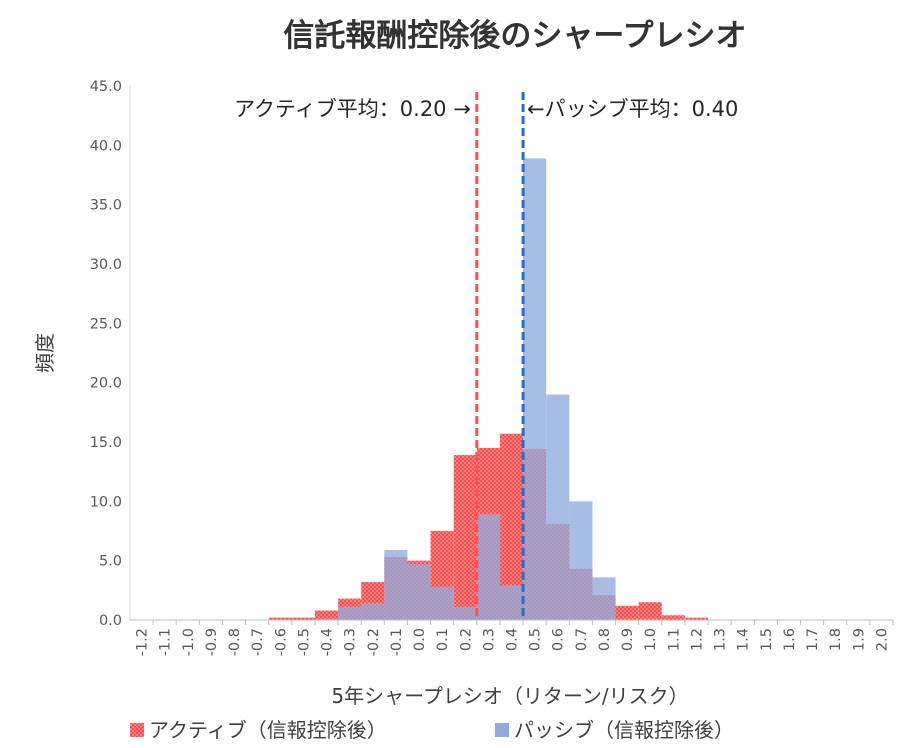 The image size is (920, 748). What do you see at coordinates (106, 384) in the screenshot?
I see `y-tick-label: 20.0` at bounding box center [106, 384].